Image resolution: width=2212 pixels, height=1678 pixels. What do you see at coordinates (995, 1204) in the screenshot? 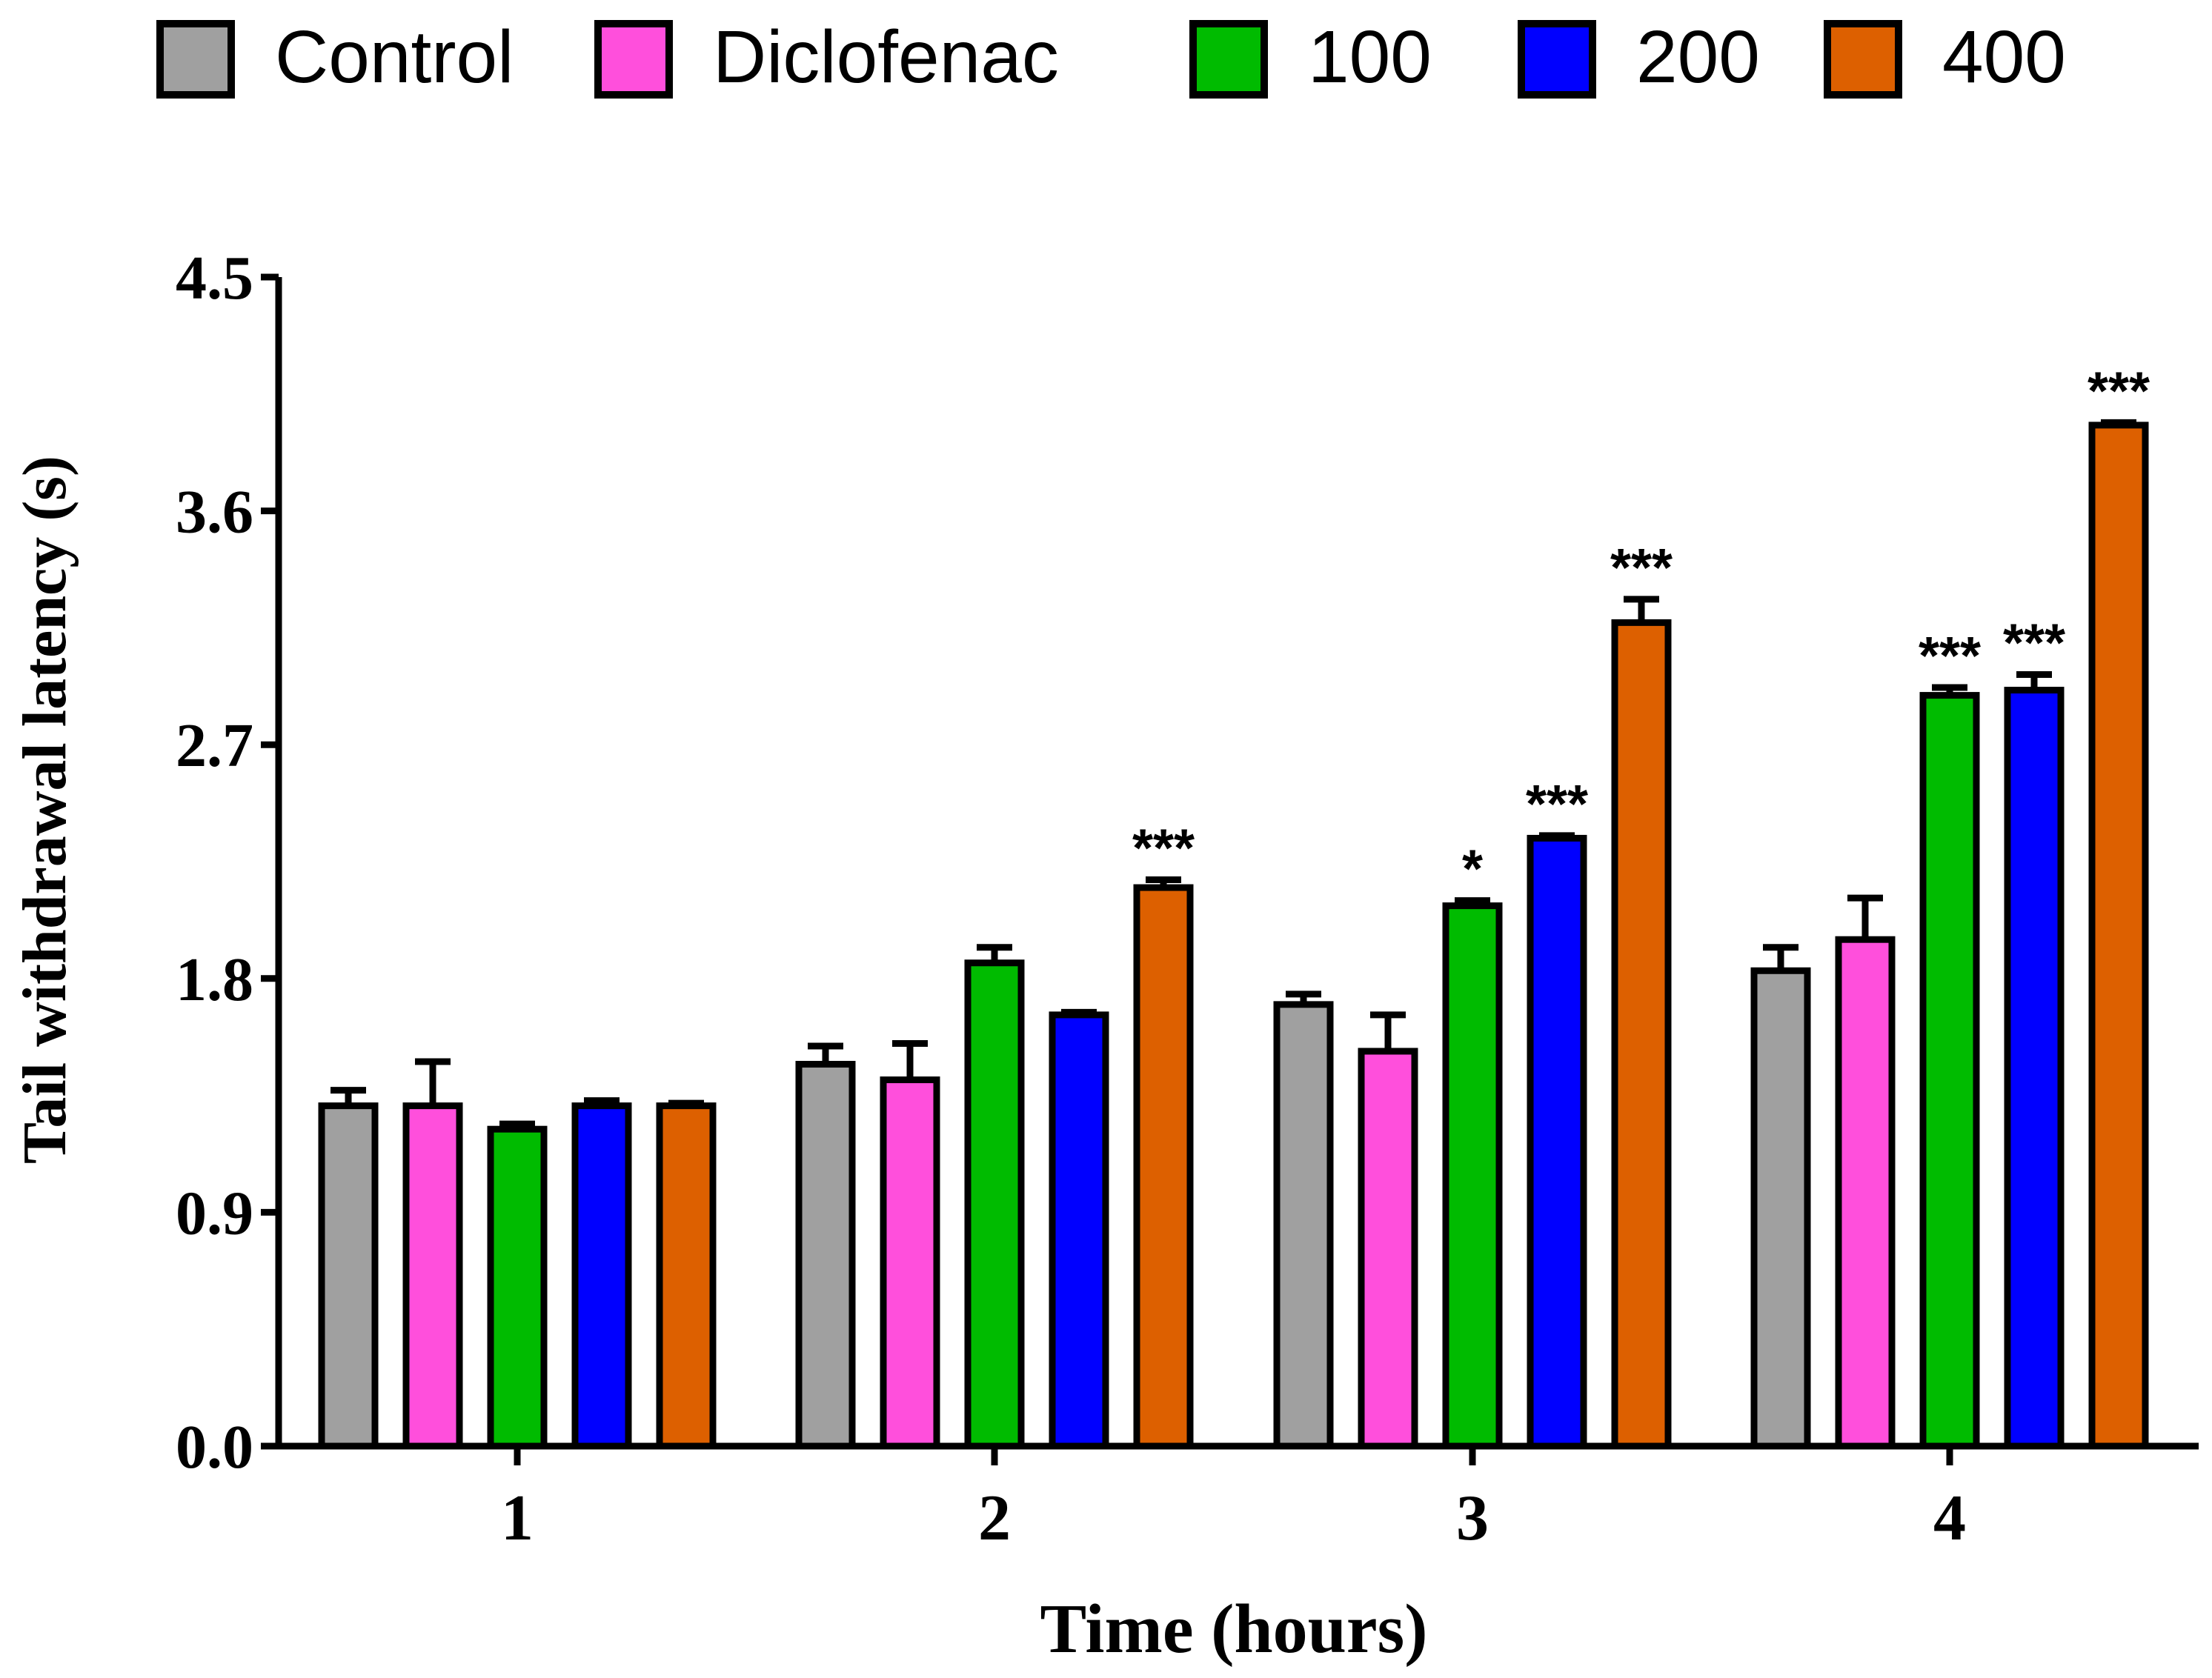
I see `bar-100-t2` at bounding box center [995, 1204].